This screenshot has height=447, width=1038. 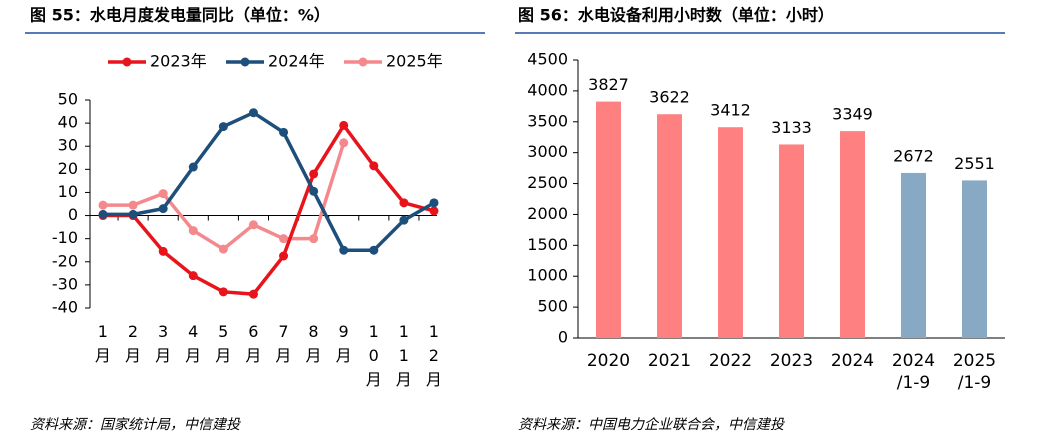 What do you see at coordinates (178, 61) in the screenshot?
I see `legend-label: 2023年` at bounding box center [178, 61].